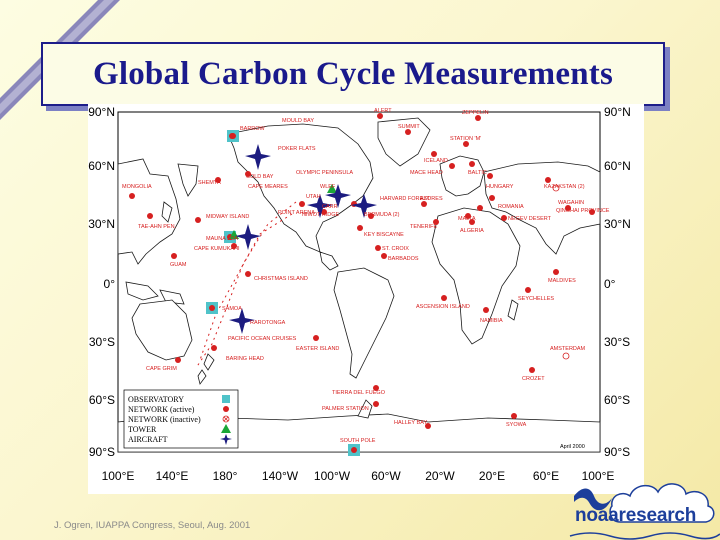  I want to click on site-label-barbados: BARBADOS, so click(403, 259).